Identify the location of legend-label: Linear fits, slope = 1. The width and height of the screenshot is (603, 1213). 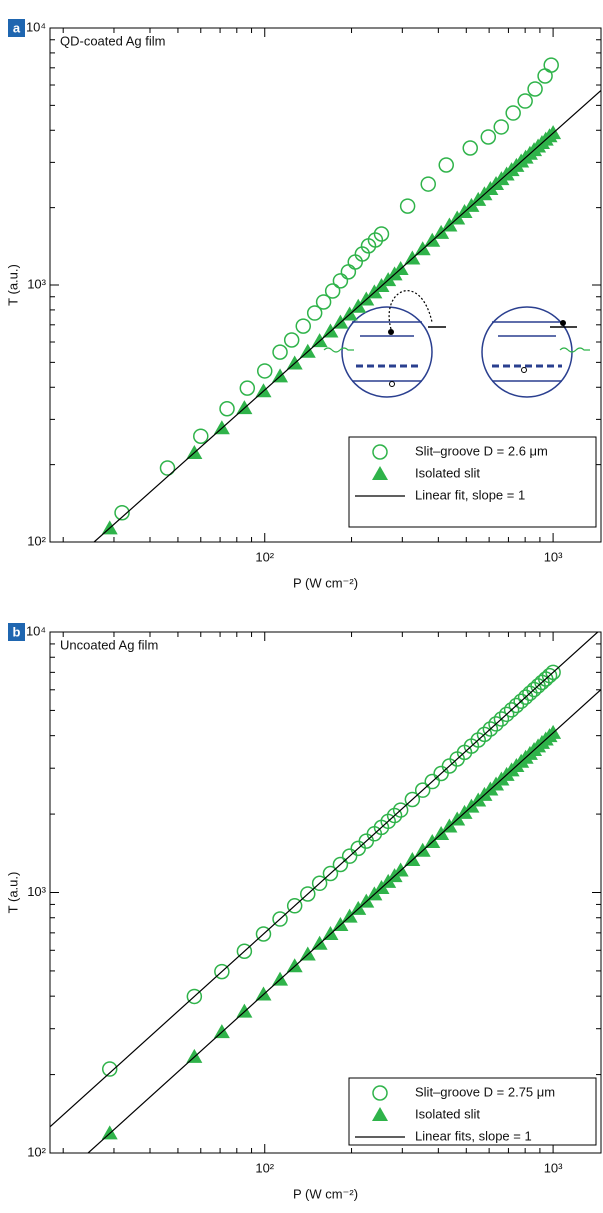
(473, 1135).